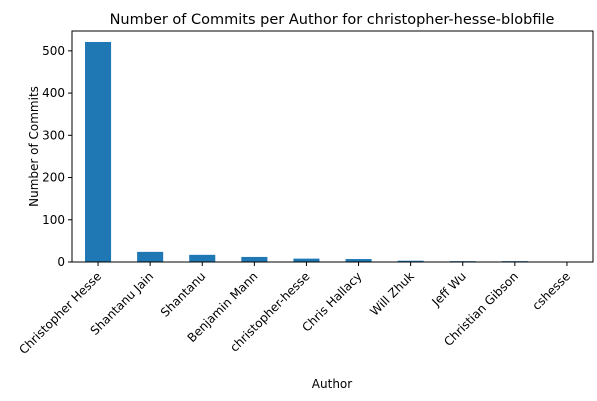 Image resolution: width=597 pixels, height=401 pixels. What do you see at coordinates (183, 294) in the screenshot?
I see `x-tick-label: Shantanu` at bounding box center [183, 294].